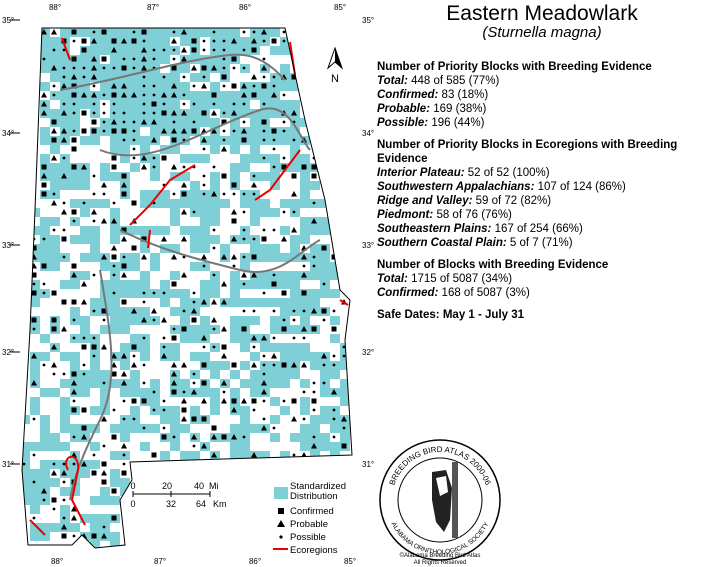  What do you see at coordinates (581, 187) in the screenshot?
I see `stat-value: 107 of 124 (86%)` at bounding box center [581, 187].